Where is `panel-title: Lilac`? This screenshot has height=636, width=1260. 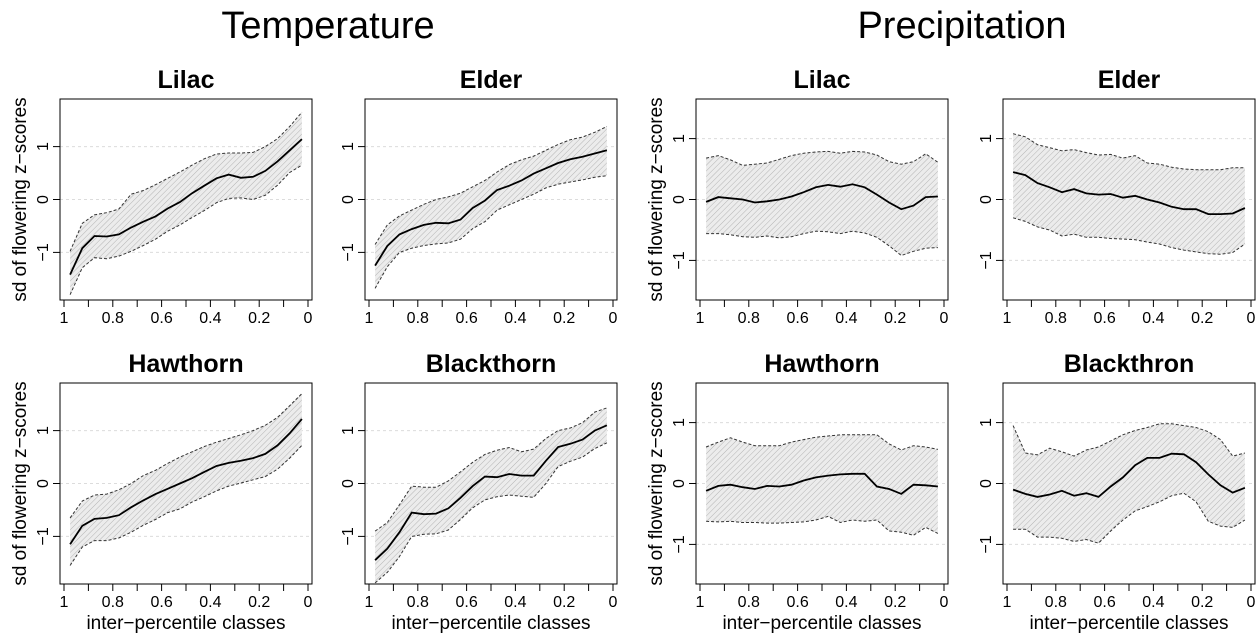
panel-title: Lilac is located at coordinates (822, 80).